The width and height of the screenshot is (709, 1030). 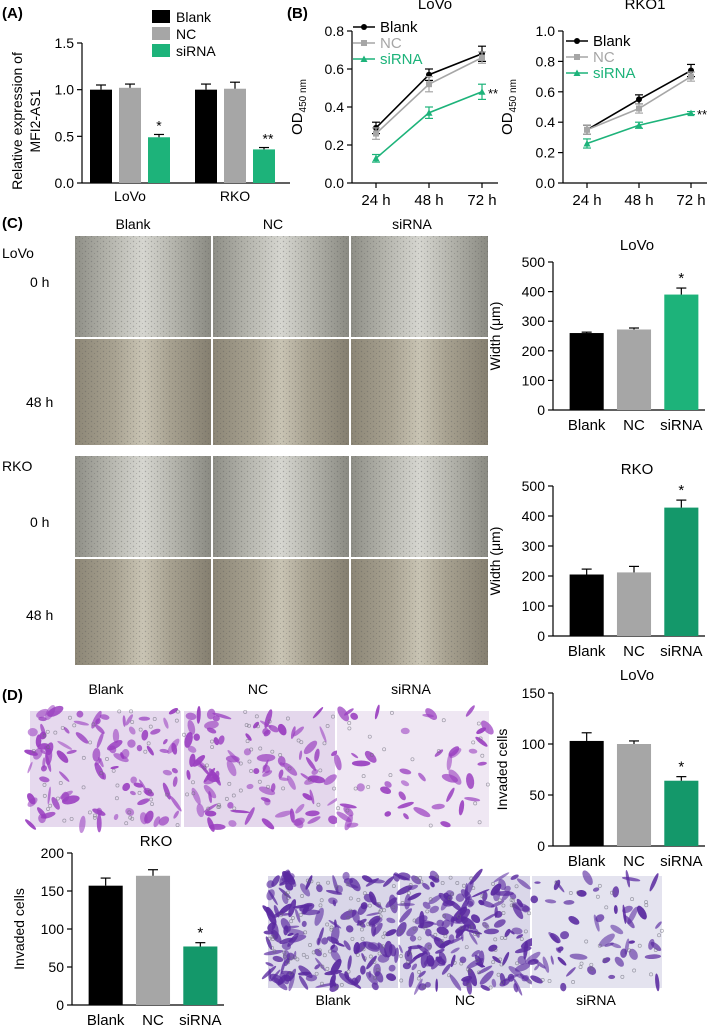 What do you see at coordinates (534, 576) in the screenshot?
I see `chart-c2-y-tick-label: 200` at bounding box center [534, 576].